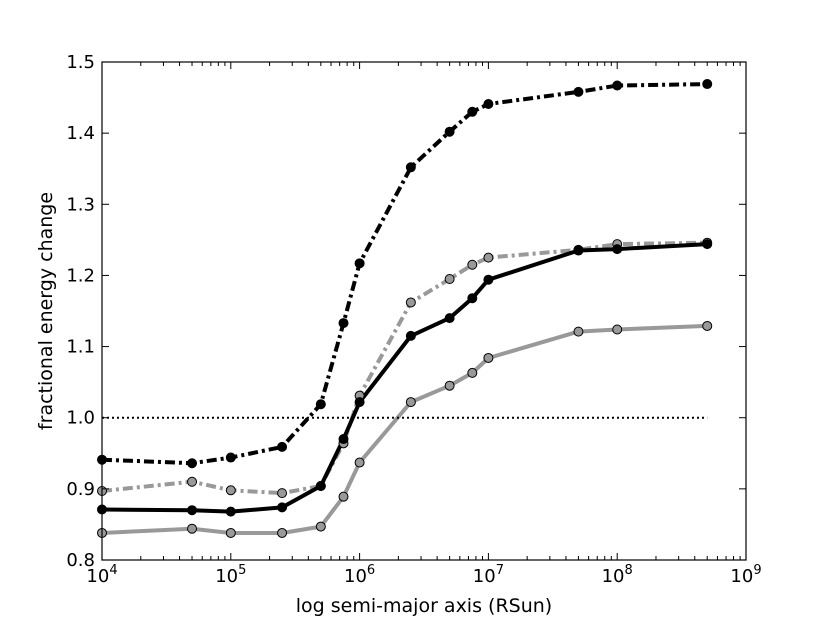  I want to click on y-tick-label: 1.4, so click(80, 133).